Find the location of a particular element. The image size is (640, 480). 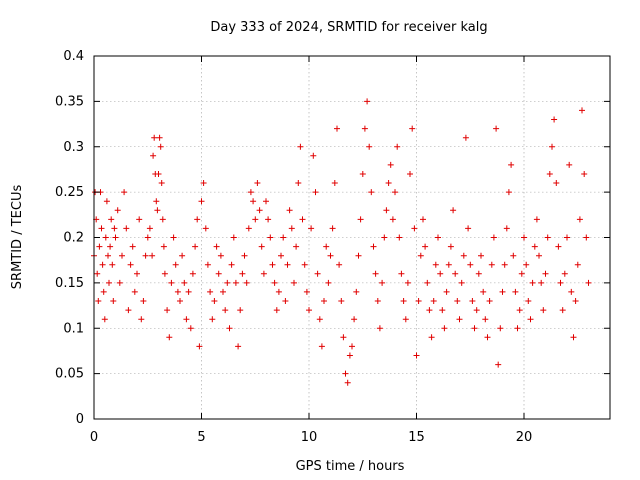

y-axis-title: SRMTID / TECUs is located at coordinates (17, 237).